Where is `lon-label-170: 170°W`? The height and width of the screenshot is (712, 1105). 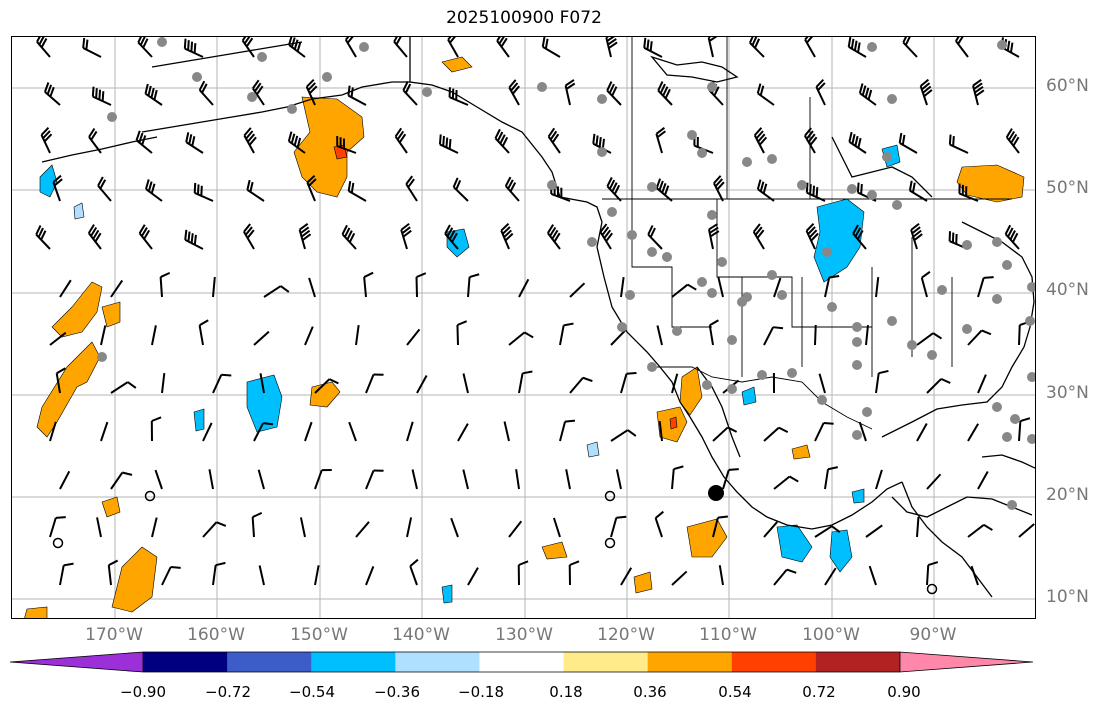
lon-label-170: 170°W is located at coordinates (114, 635).